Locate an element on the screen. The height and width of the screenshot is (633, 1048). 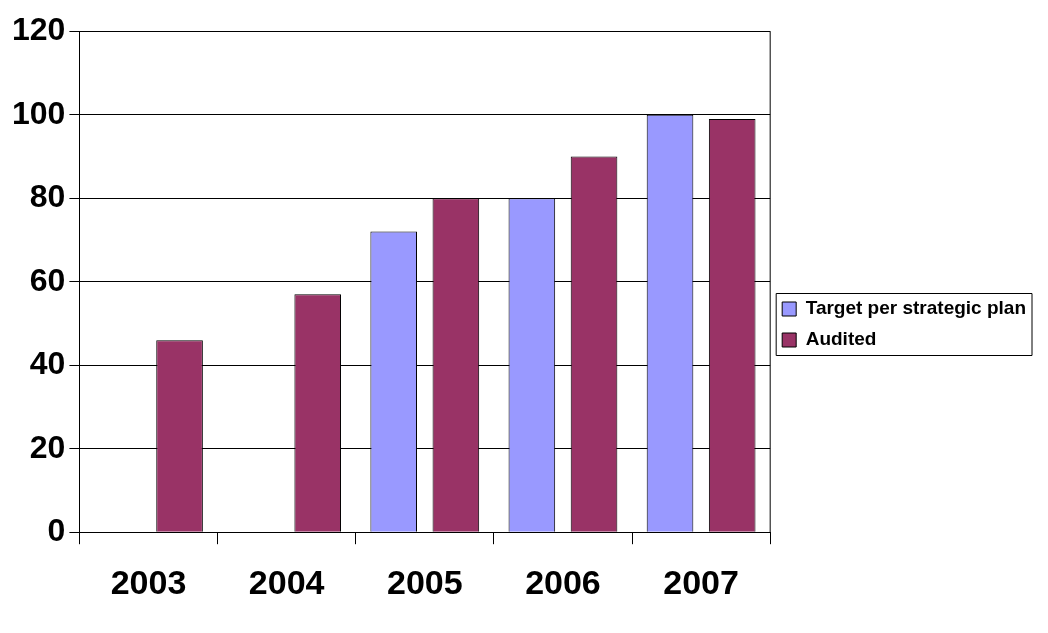
y-tick-label: 80 is located at coordinates (47, 196).